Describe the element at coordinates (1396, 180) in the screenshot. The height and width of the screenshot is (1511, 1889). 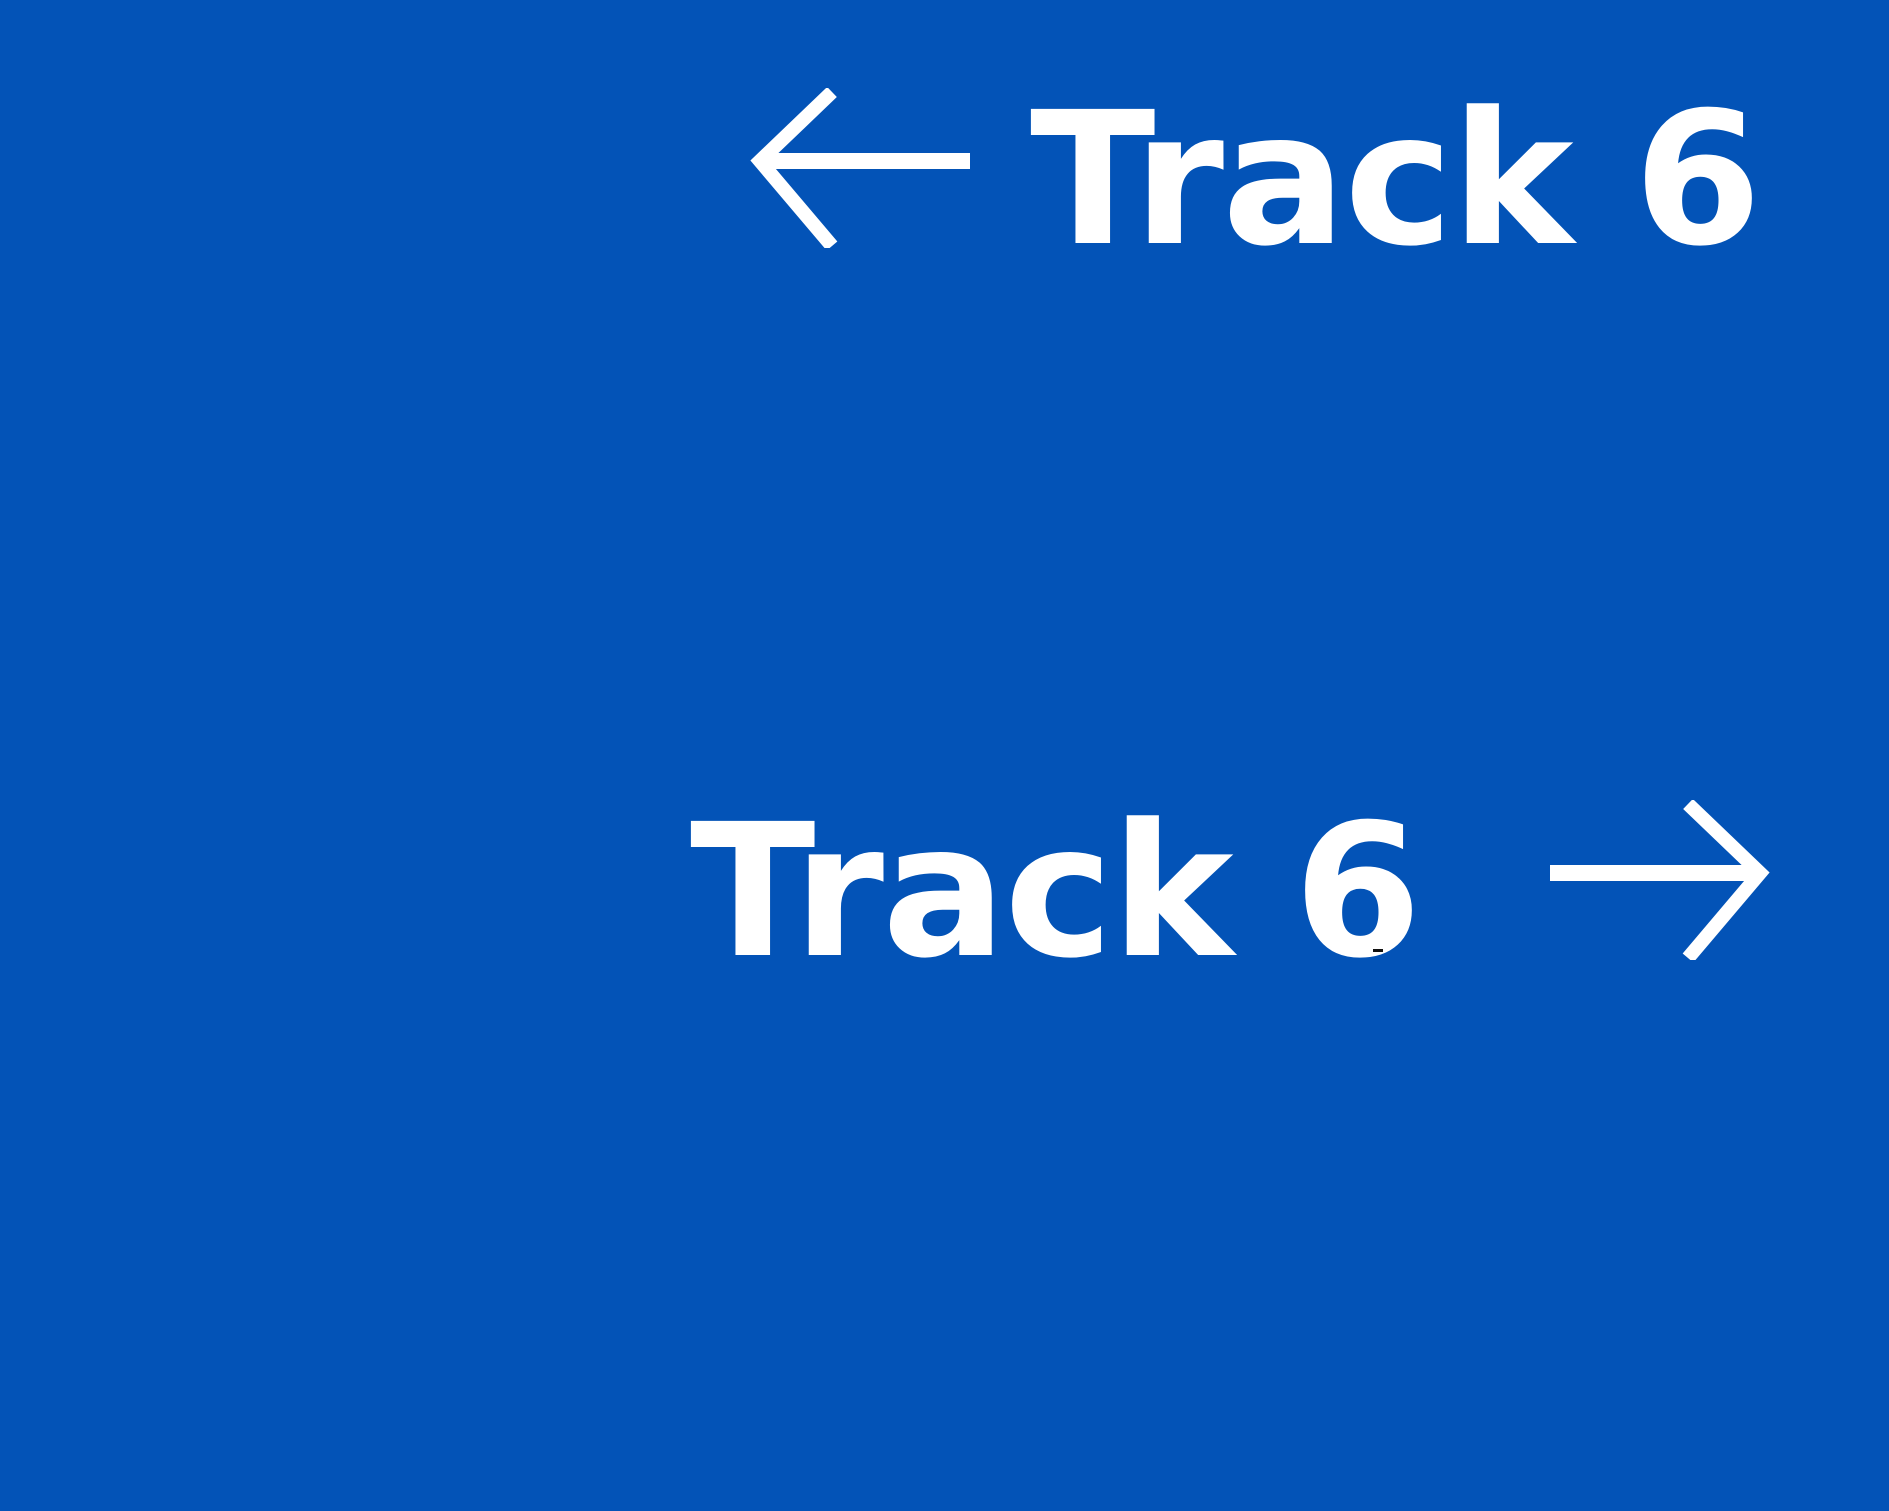
I see `track-label-left: Track 6` at that location.